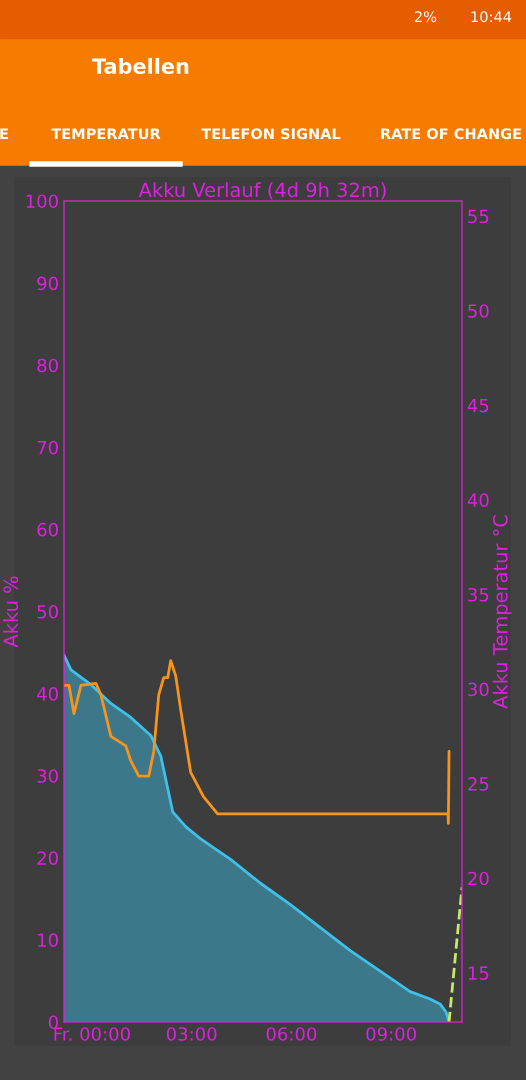  What do you see at coordinates (491, 17) in the screenshot?
I see `text: 10:44` at bounding box center [491, 17].